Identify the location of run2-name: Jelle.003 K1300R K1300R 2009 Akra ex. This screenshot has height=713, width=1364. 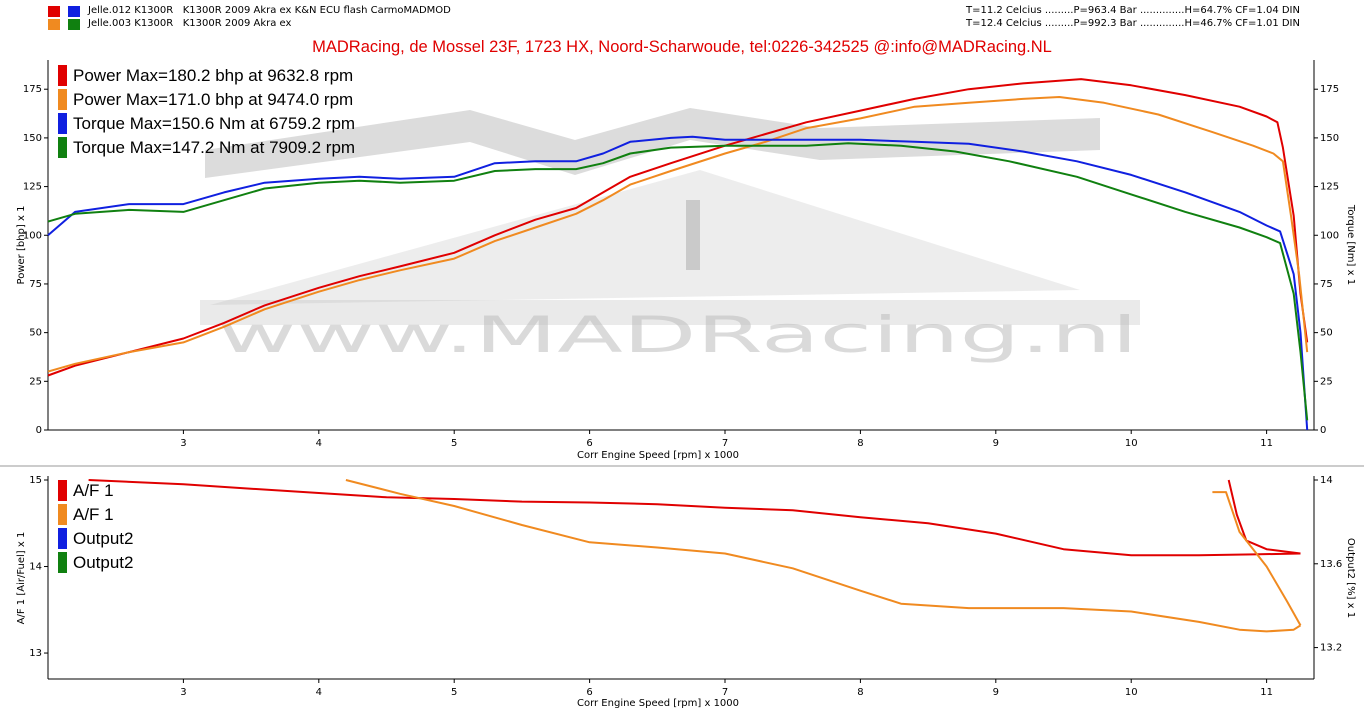
(190, 23).